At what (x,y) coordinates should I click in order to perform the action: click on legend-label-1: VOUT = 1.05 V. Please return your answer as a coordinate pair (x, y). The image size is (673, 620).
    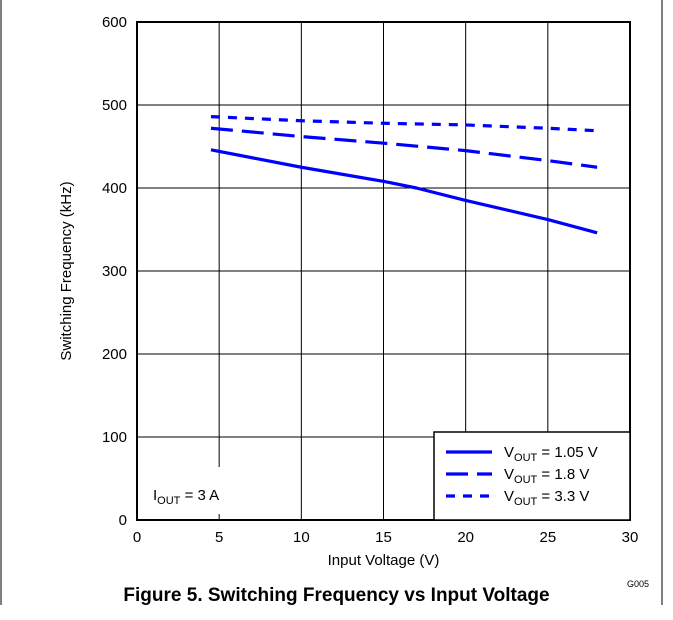
    Looking at the image, I should click on (551, 454).